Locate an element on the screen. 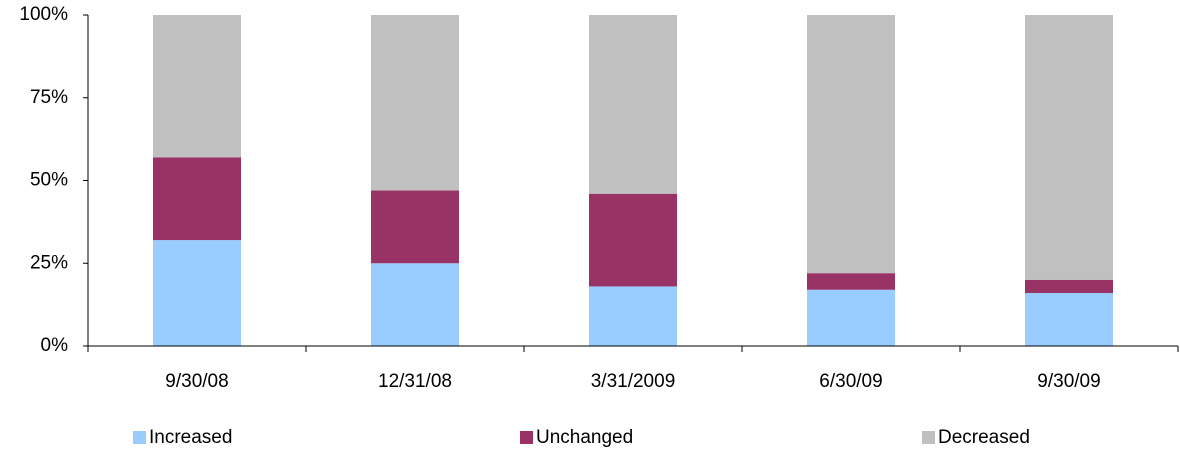 Image resolution: width=1180 pixels, height=453 pixels. x-tick-label: 6/30/09 is located at coordinates (850, 381).